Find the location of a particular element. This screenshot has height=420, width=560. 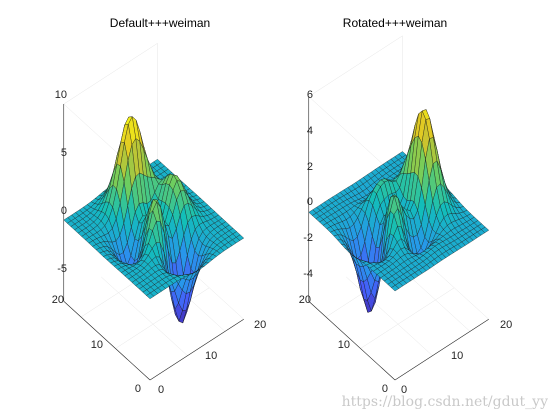

chart-title: Rotated+++weiman is located at coordinates (395, 23).